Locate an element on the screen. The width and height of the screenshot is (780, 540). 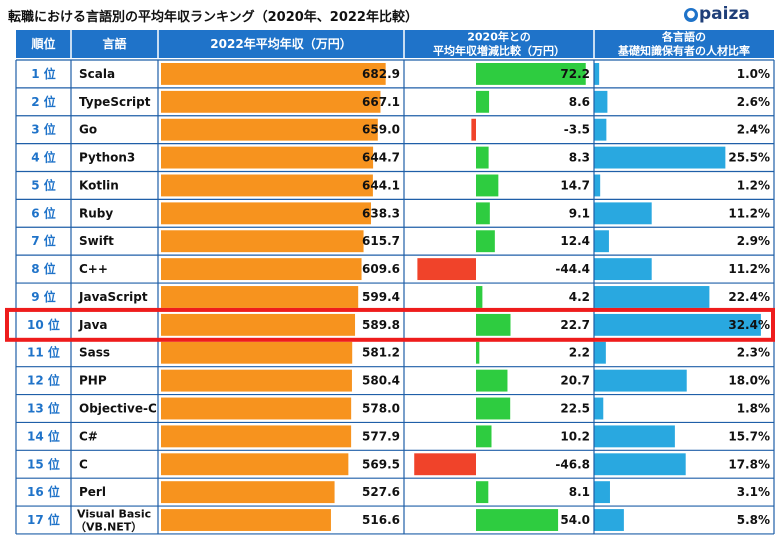
change-value-5: 14.7 is located at coordinates (575, 185).